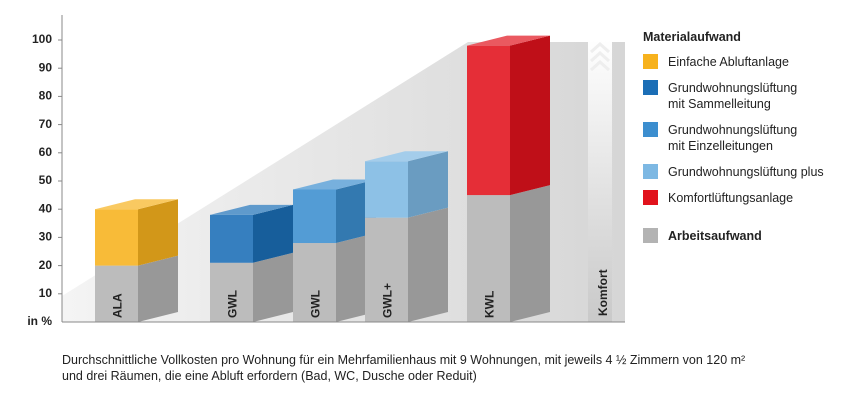 The width and height of the screenshot is (850, 408). What do you see at coordinates (46, 265) in the screenshot?
I see `y-tick-label: 20` at bounding box center [46, 265].